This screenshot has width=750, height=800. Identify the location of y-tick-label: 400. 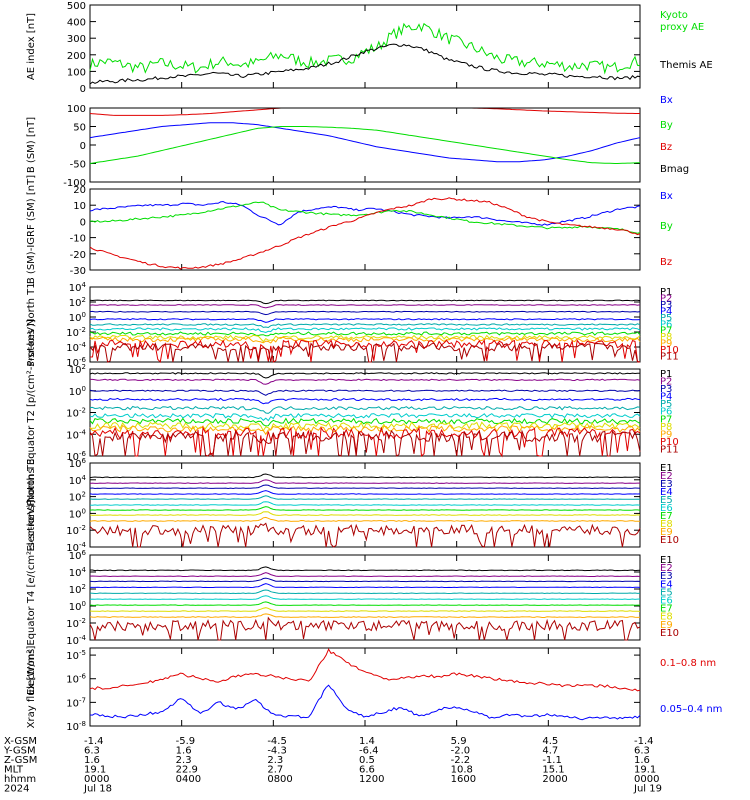
(76, 23).